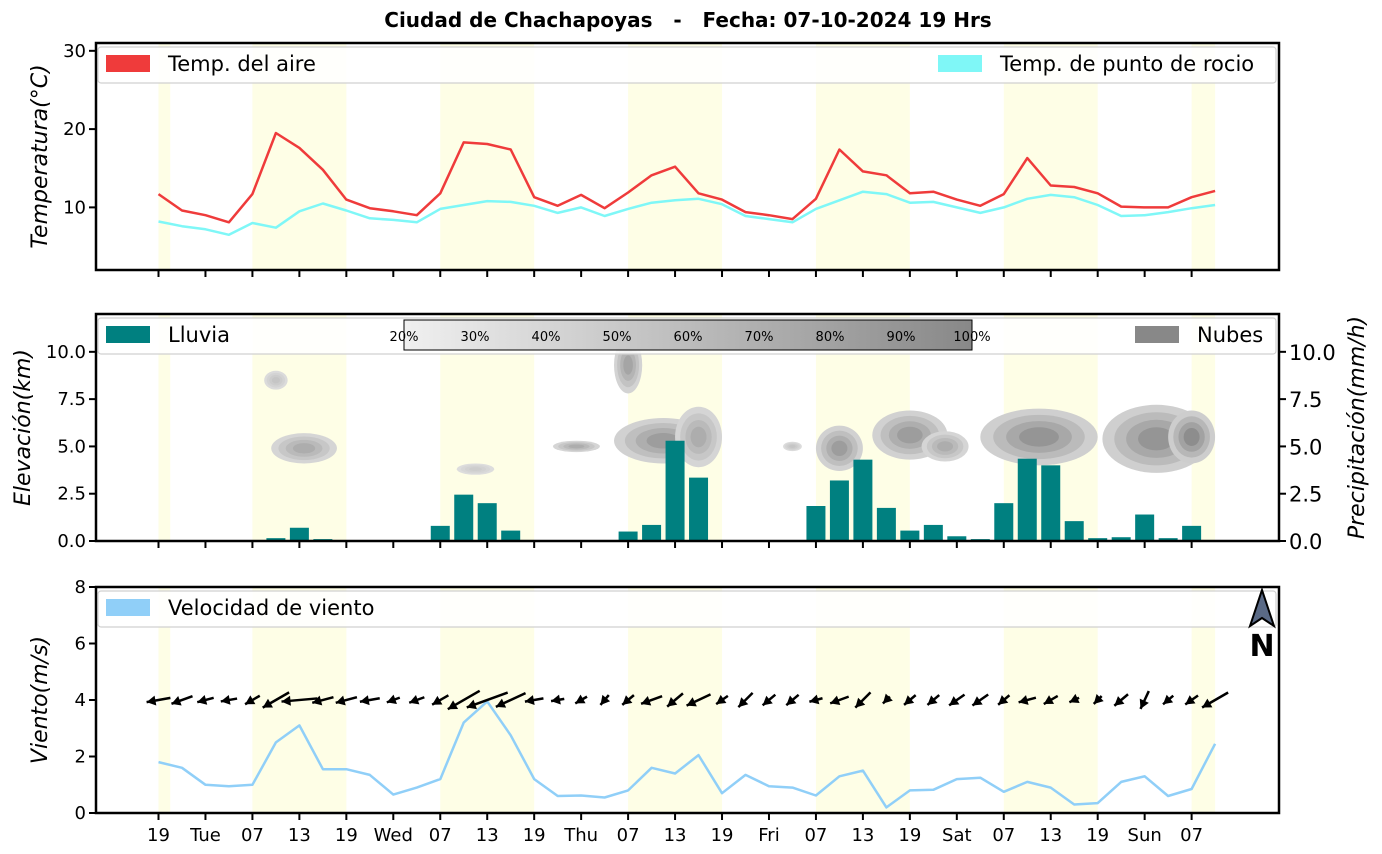 This screenshot has height=854, width=1382. I want to click on daylight-band, so click(164, 156).